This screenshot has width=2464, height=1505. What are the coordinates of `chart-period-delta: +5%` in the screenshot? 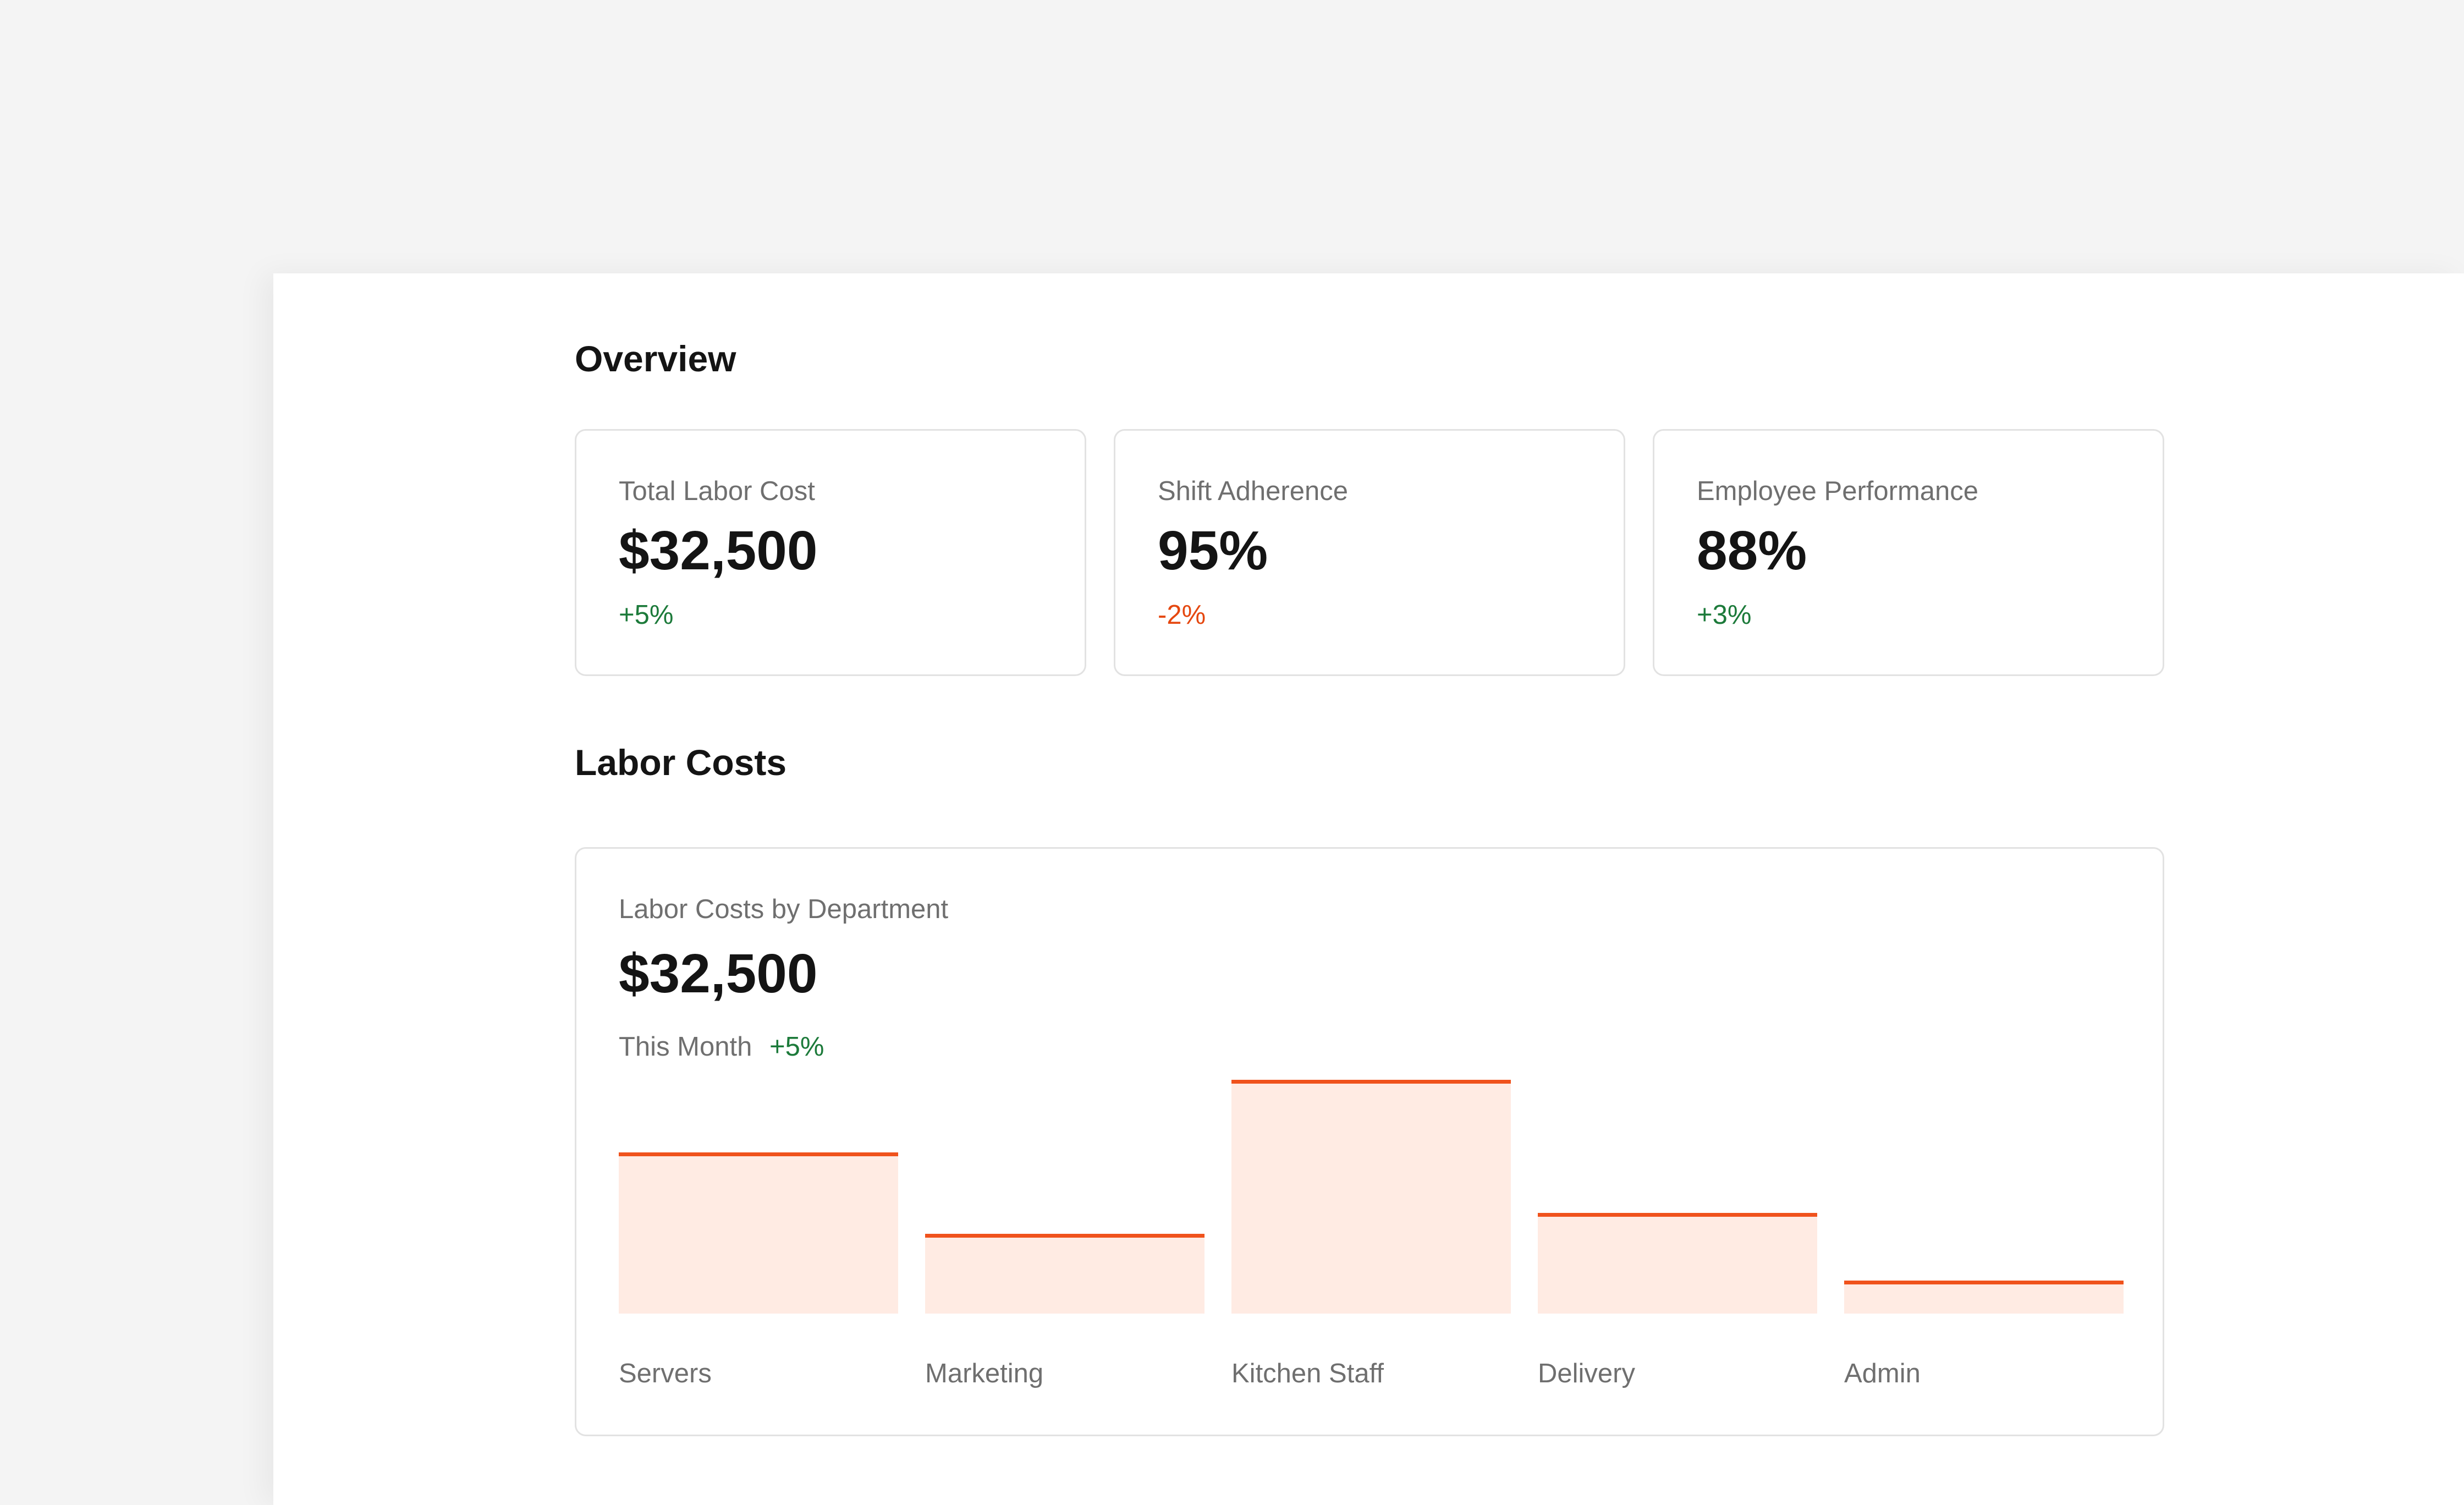 It's located at (797, 1047).